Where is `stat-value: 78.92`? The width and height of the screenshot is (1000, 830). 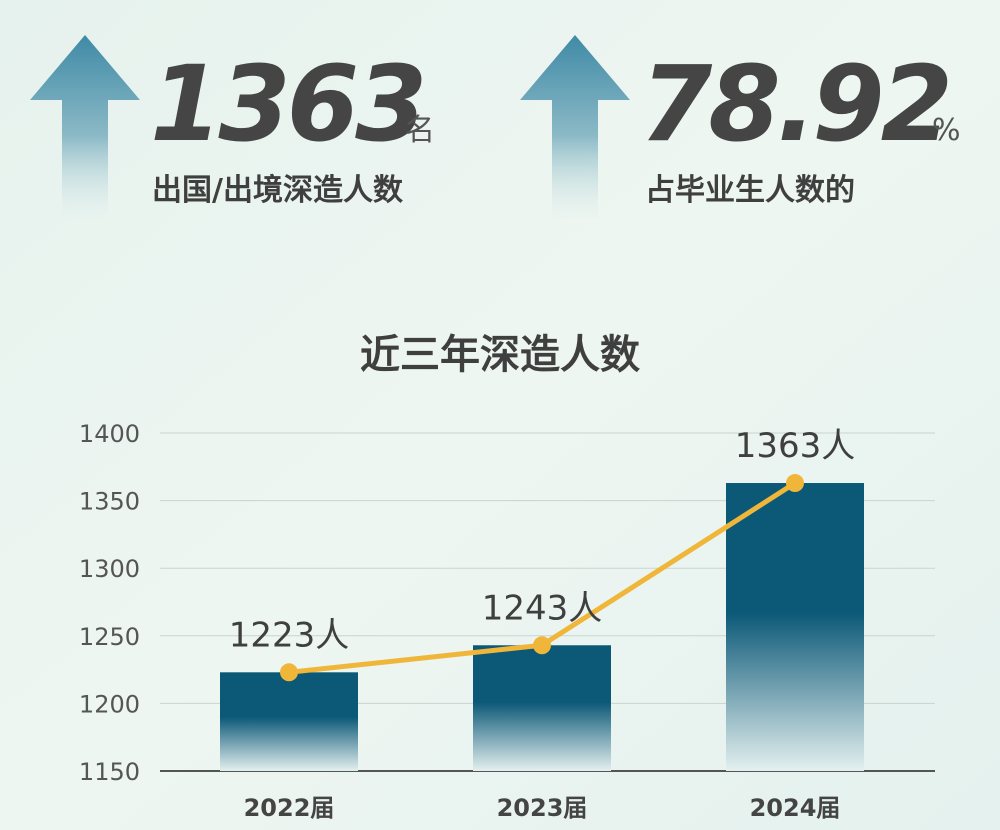 stat-value: 78.92 is located at coordinates (794, 104).